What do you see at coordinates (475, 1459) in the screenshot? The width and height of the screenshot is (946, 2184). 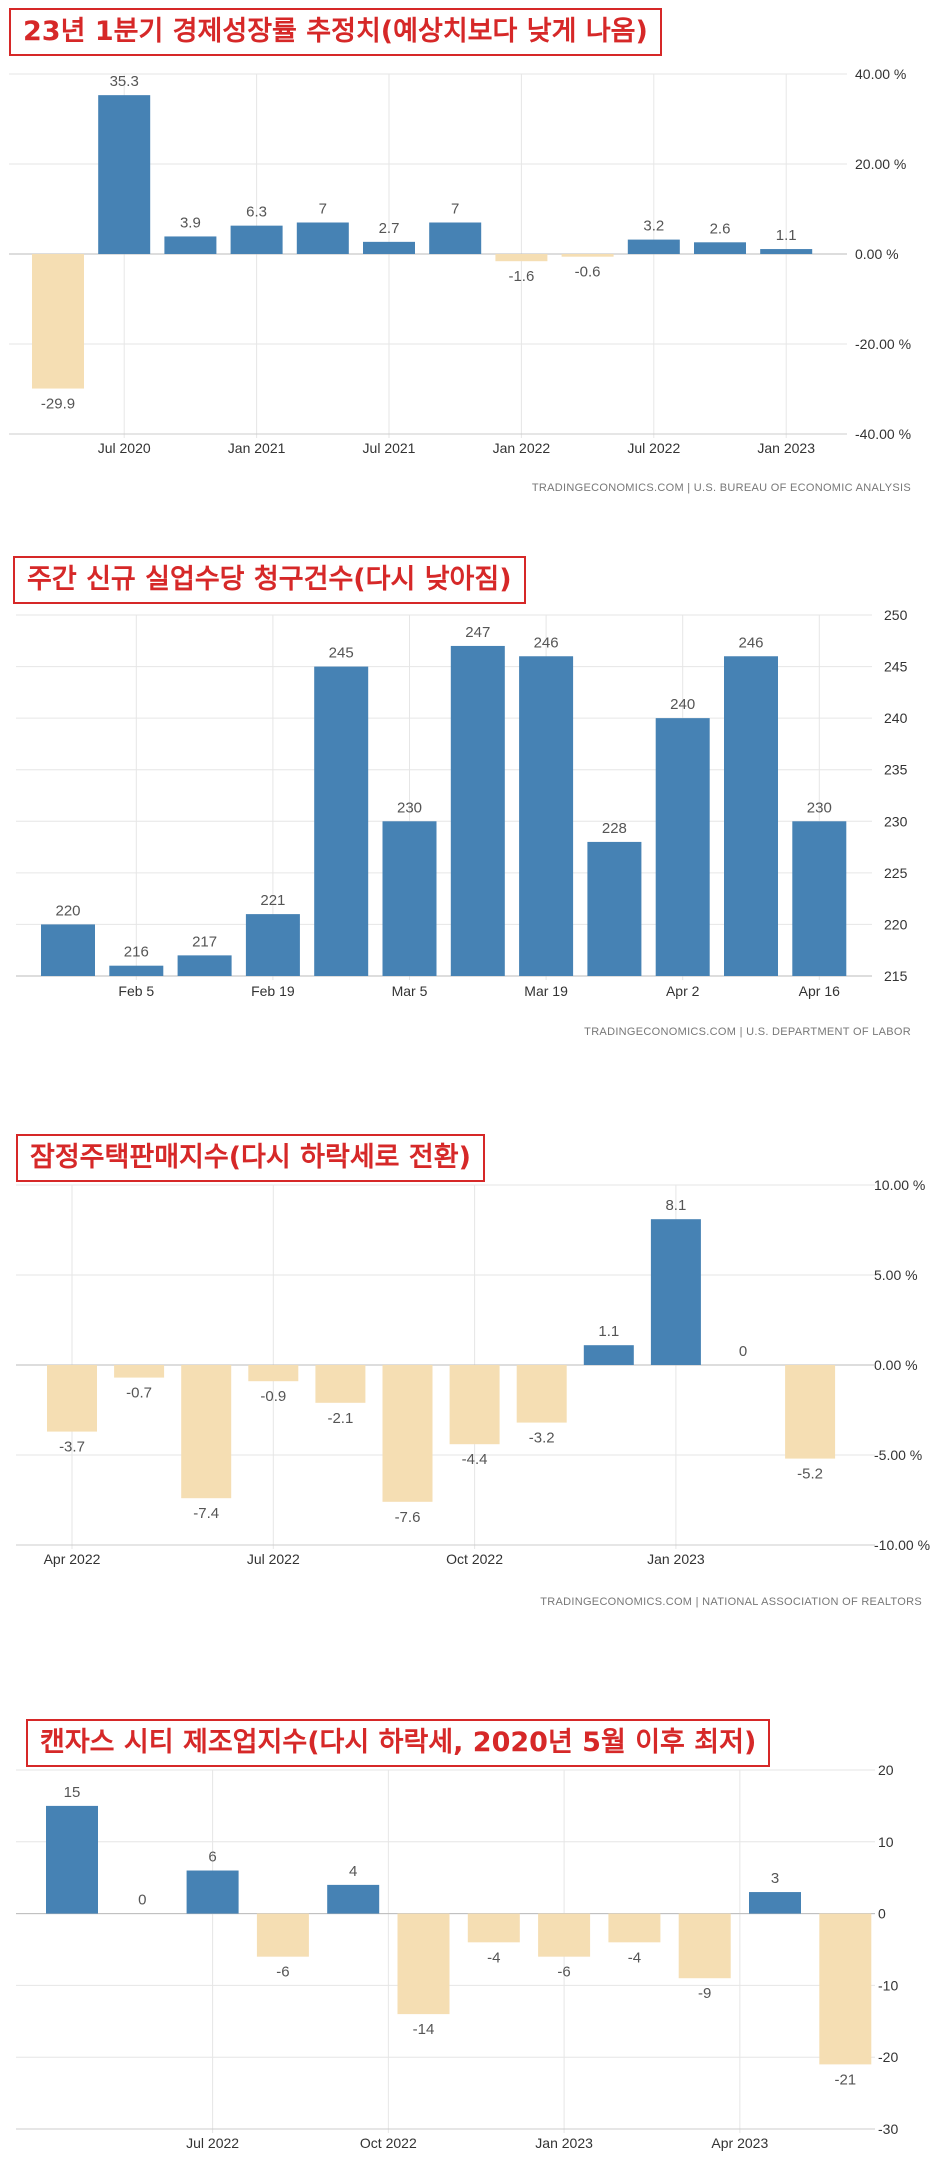 I see `data-label: -4.4` at bounding box center [475, 1459].